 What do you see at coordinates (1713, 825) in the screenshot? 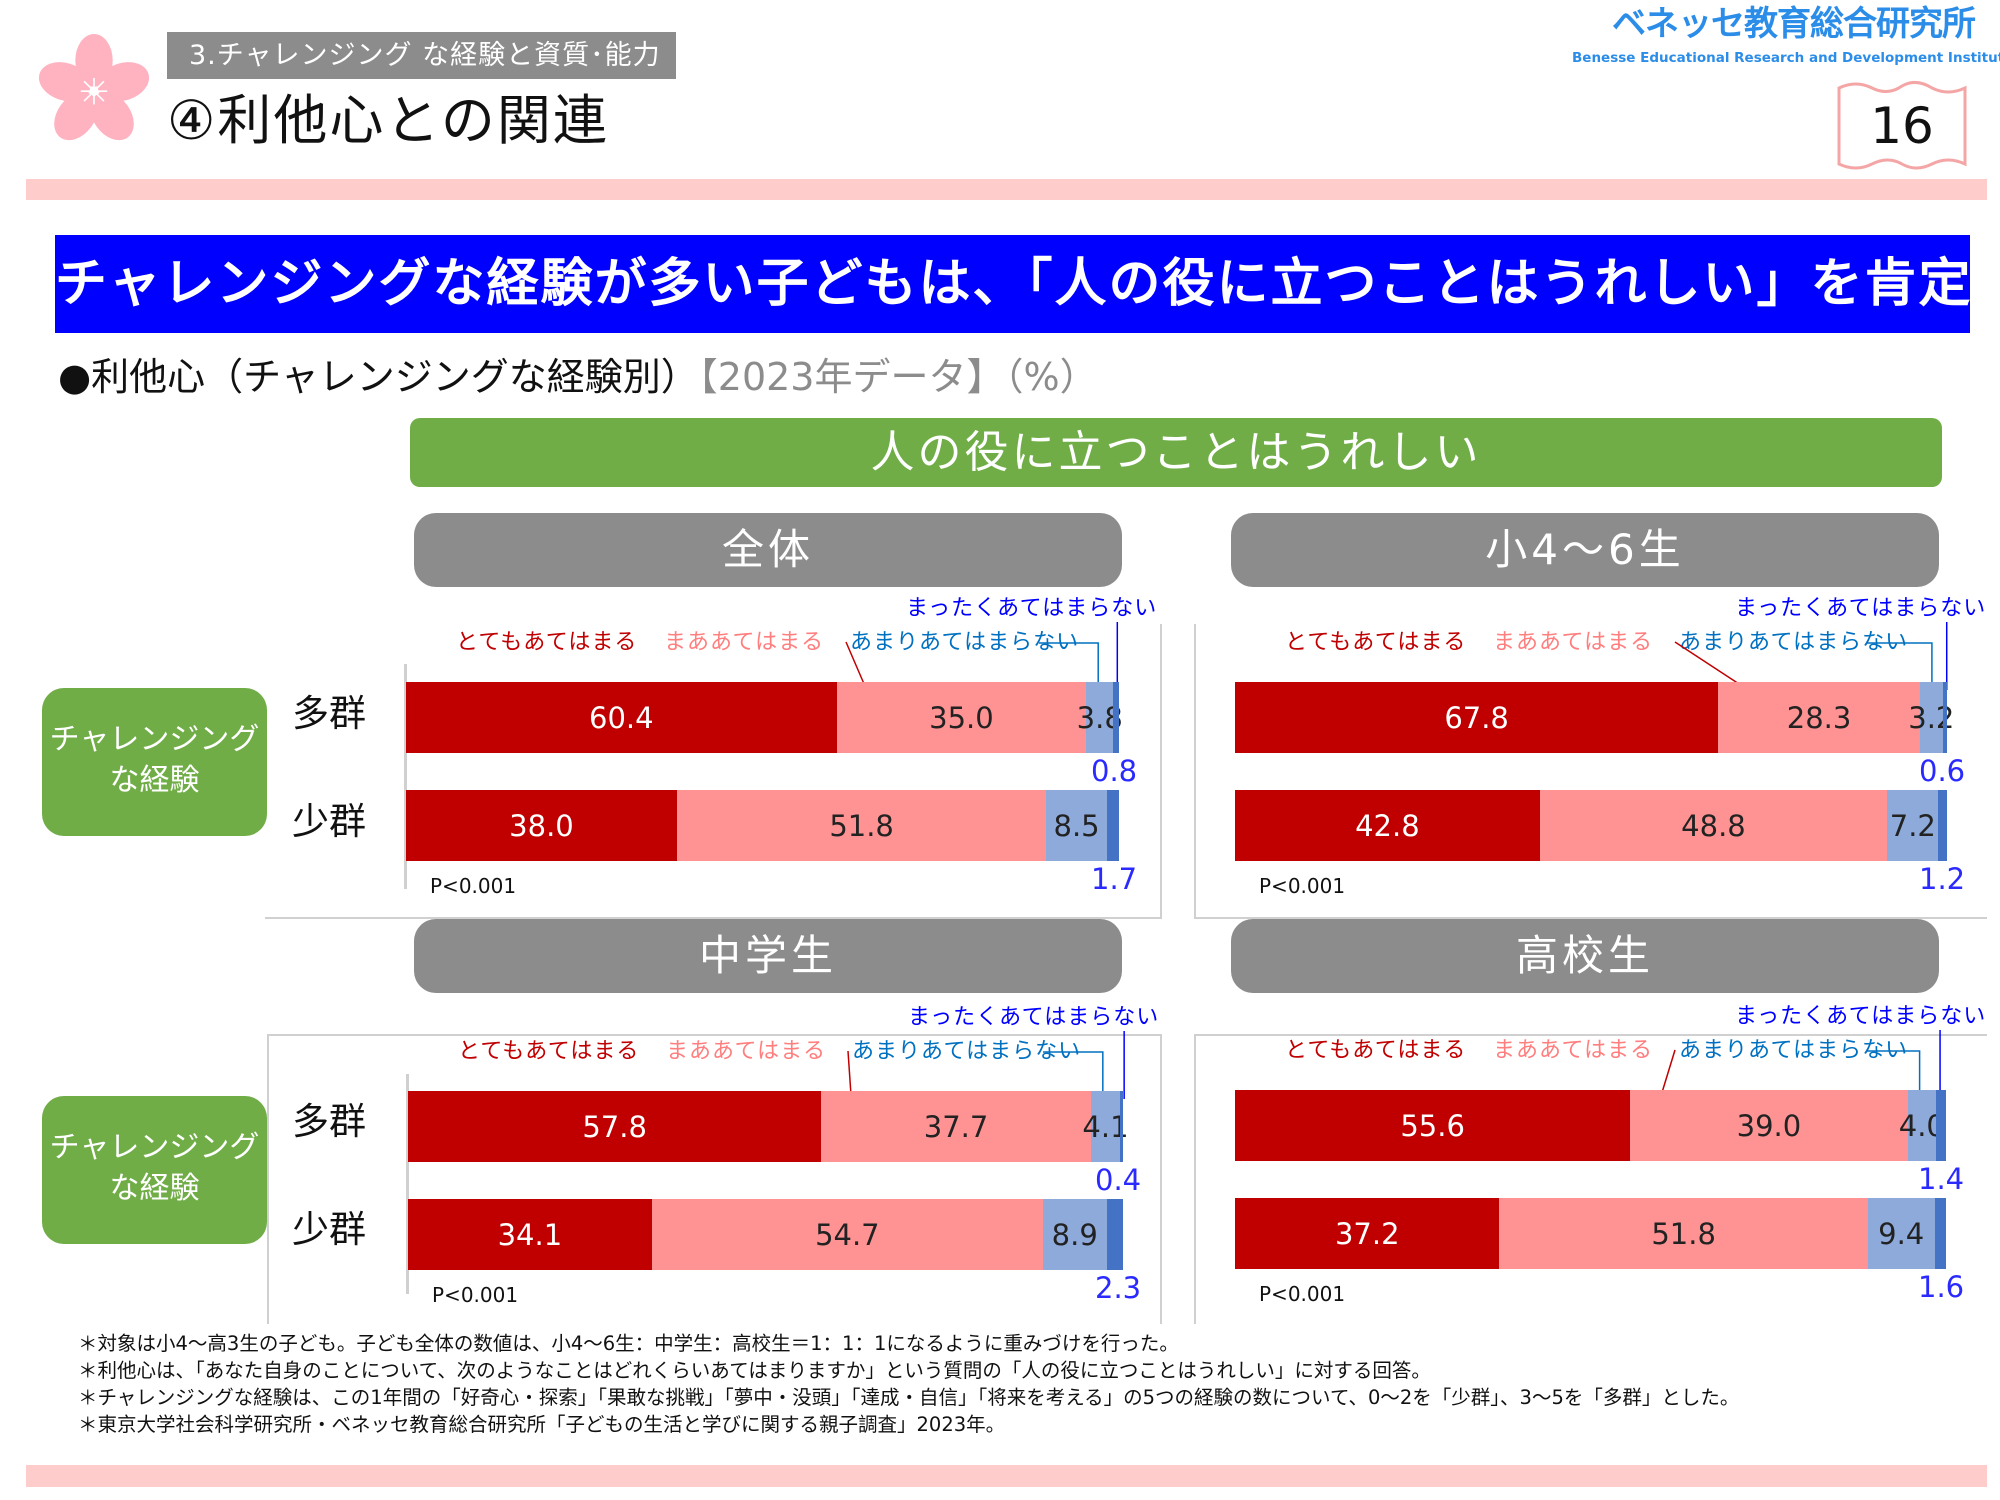
I see `data-label: 48.8` at bounding box center [1713, 825].